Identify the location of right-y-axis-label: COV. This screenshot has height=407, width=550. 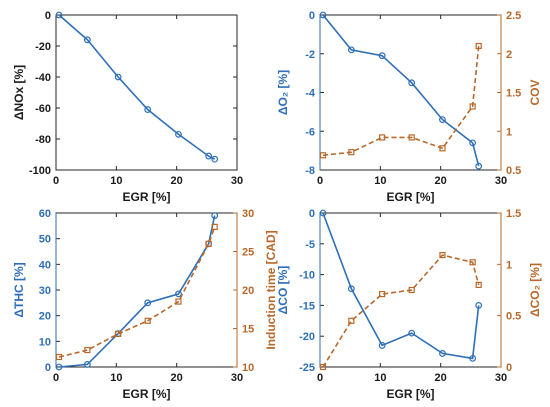
(535, 92).